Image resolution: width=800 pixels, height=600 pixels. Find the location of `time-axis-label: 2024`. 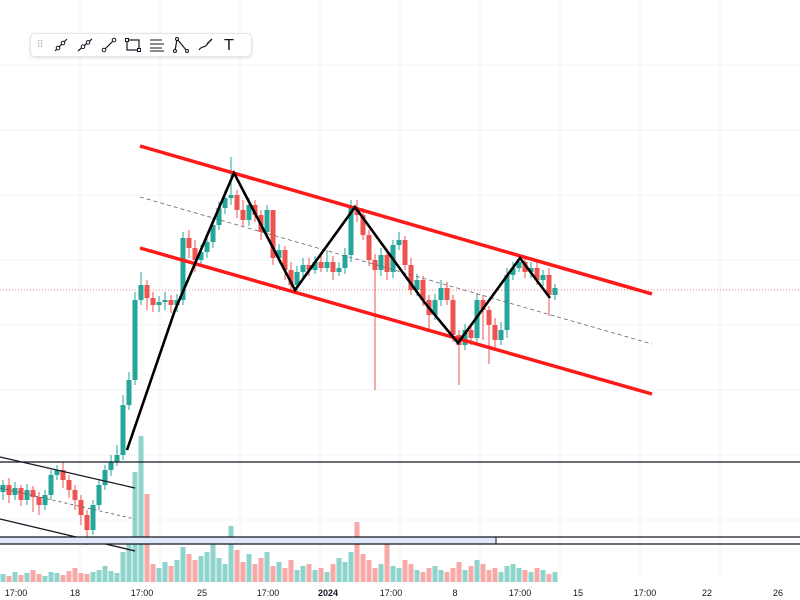

time-axis-label: 2024 is located at coordinates (328, 593).